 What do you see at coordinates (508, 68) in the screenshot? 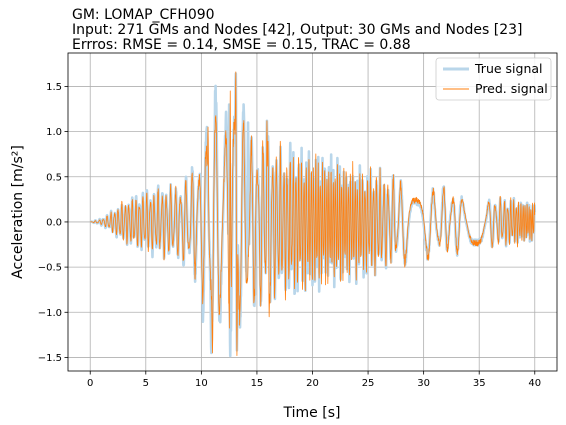
I see `legend-true-label: True signal` at bounding box center [508, 68].